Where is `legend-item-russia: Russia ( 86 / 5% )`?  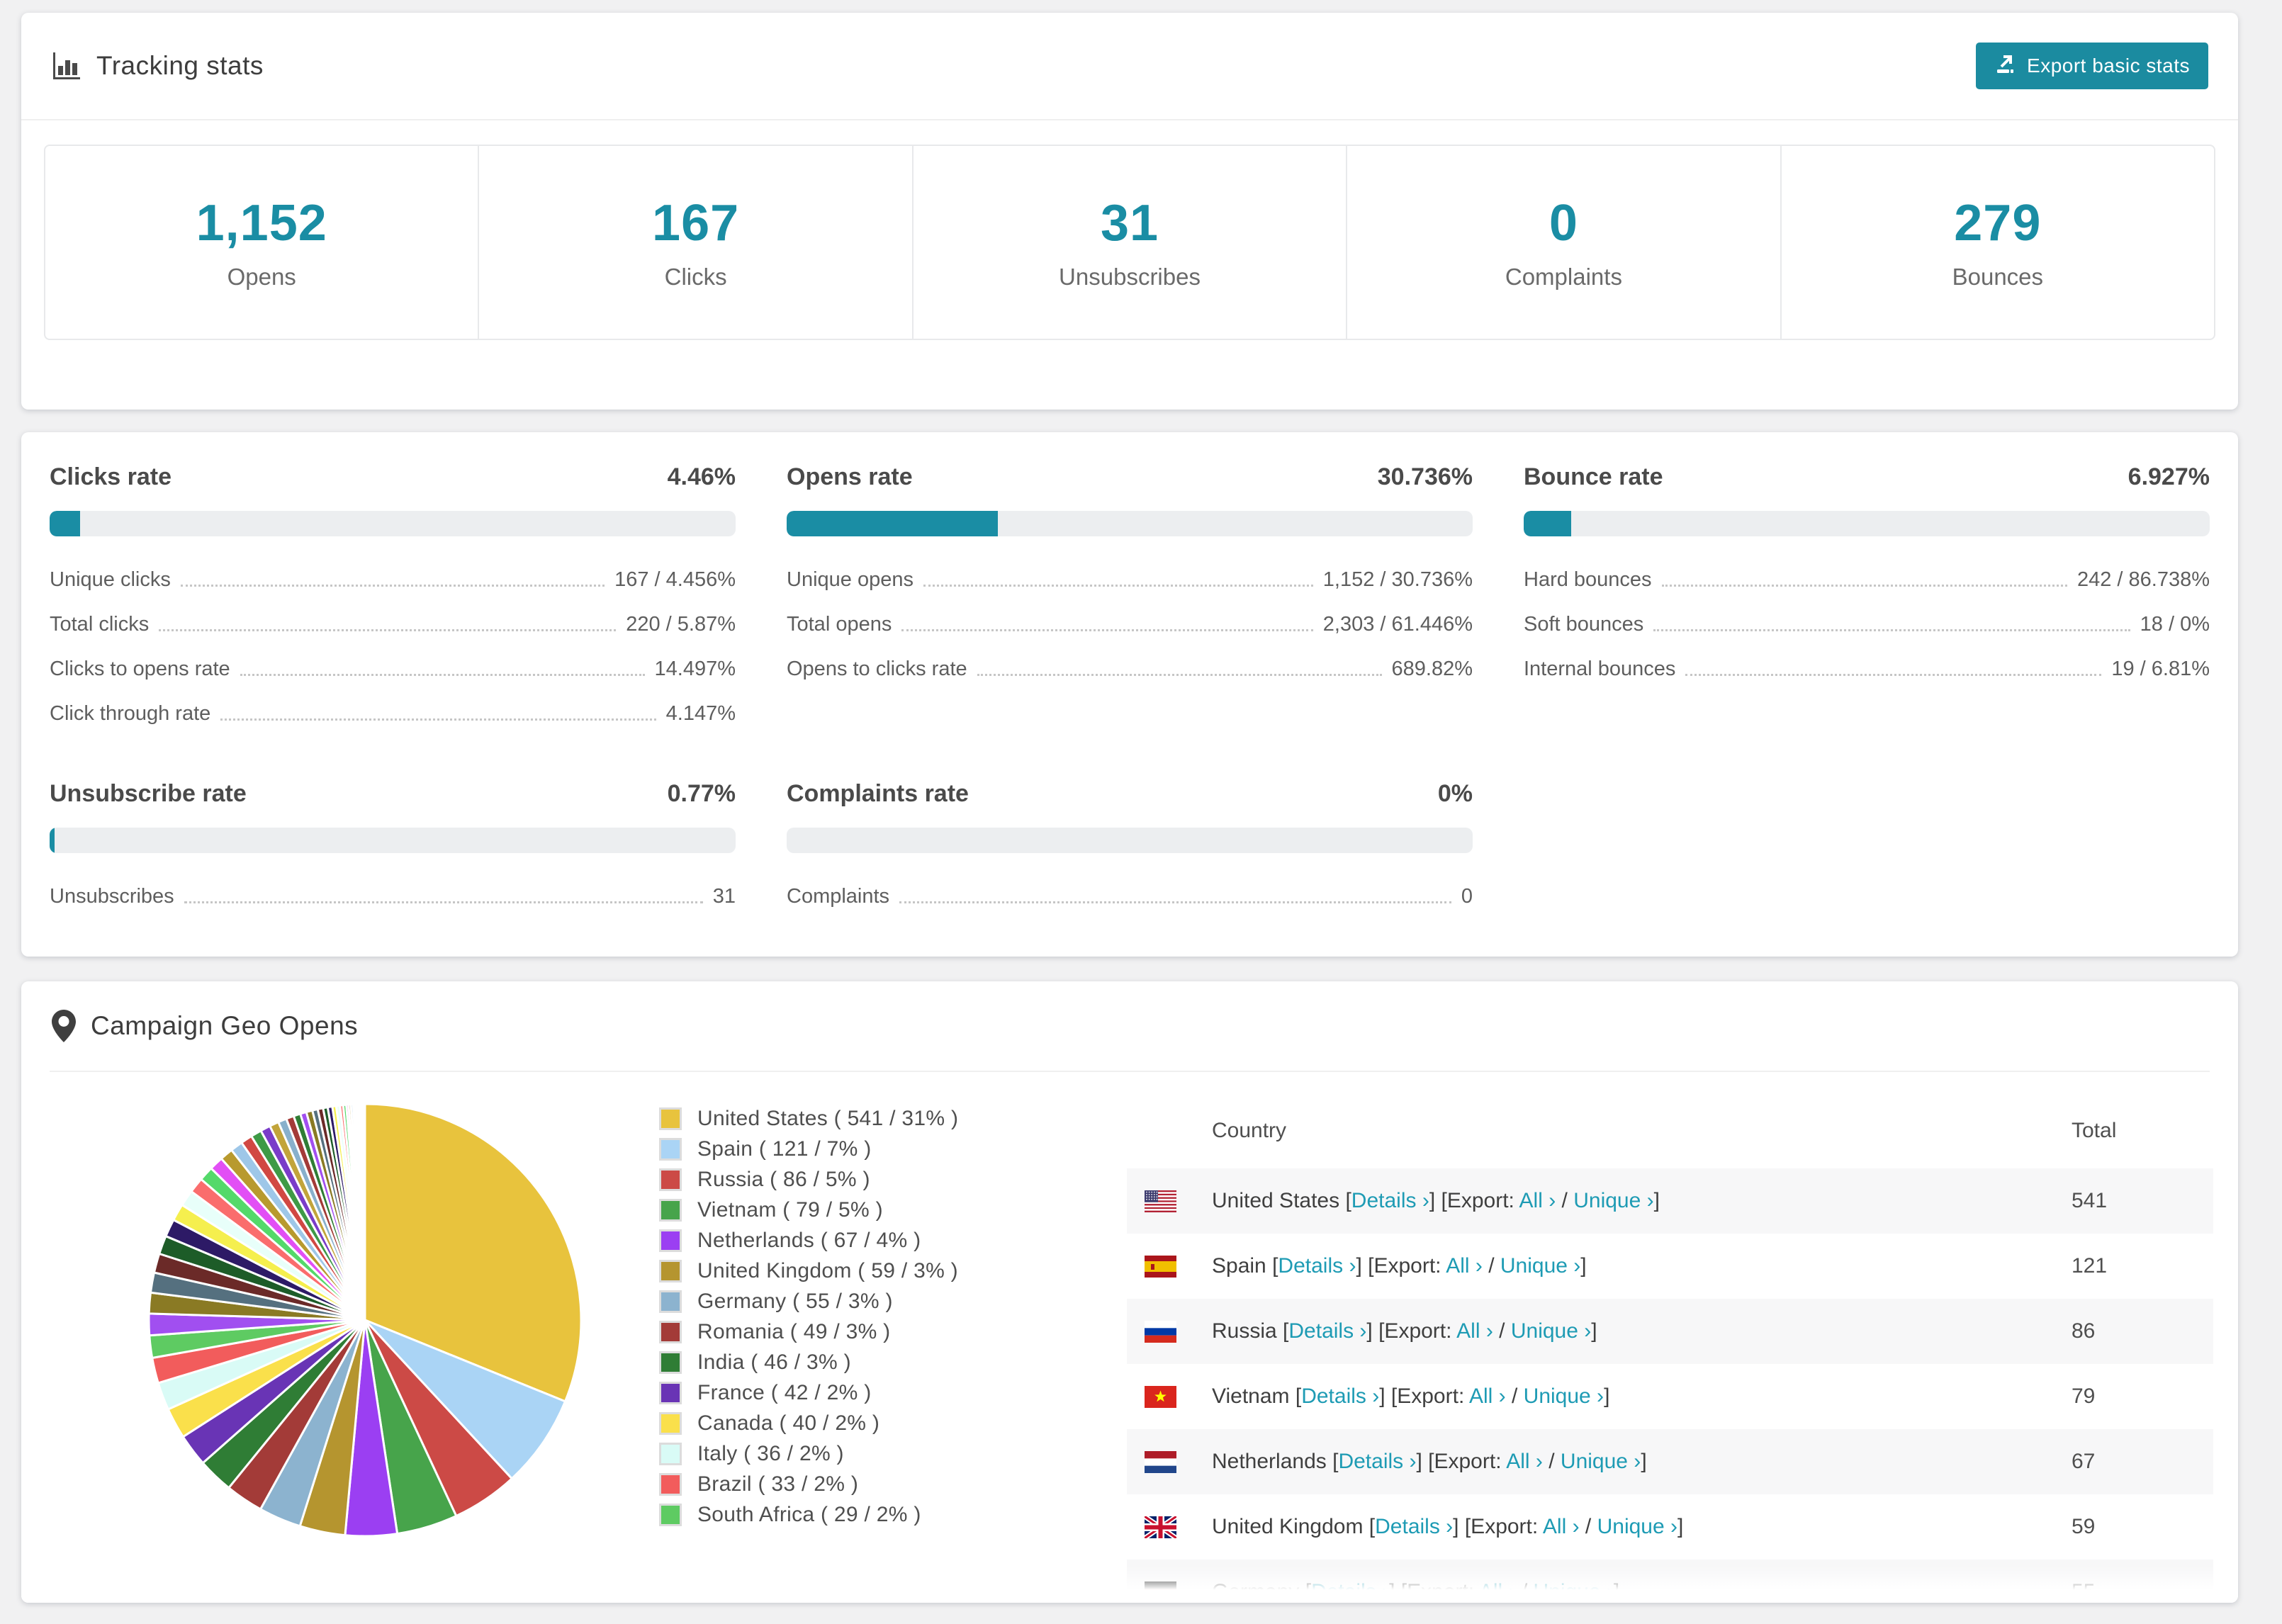
legend-item-russia: Russia ( 86 / 5% ) is located at coordinates (893, 1179).